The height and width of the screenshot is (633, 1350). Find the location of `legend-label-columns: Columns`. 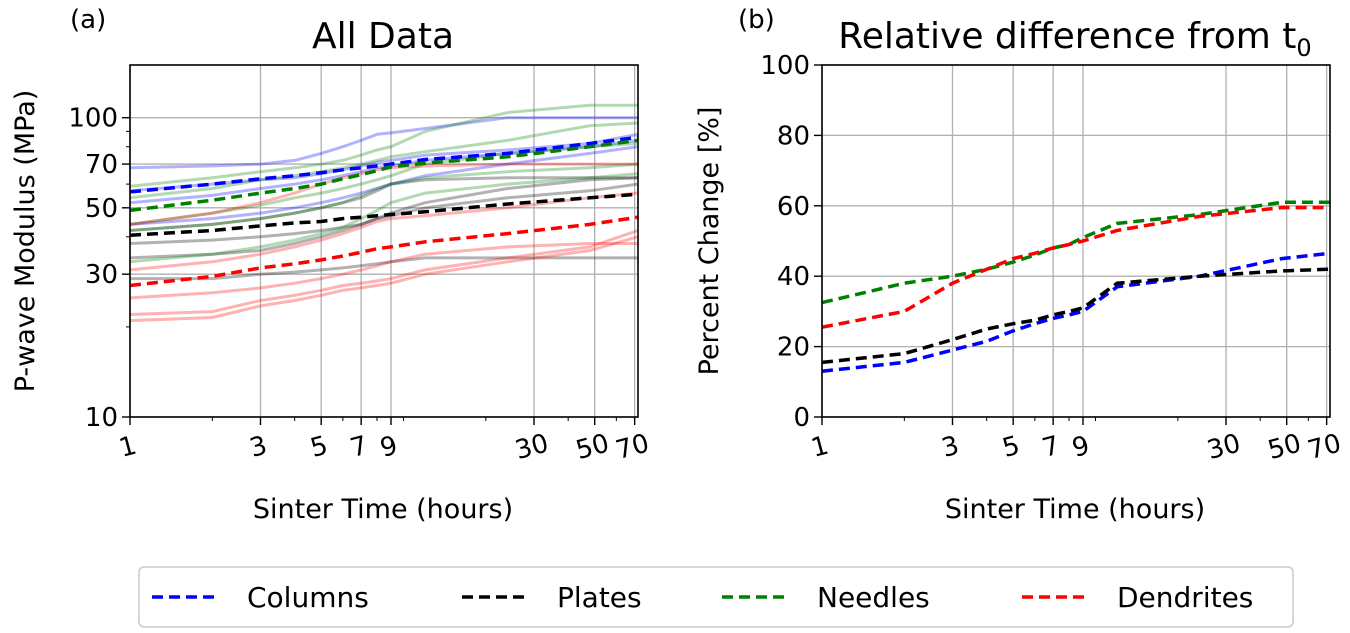

legend-label-columns: Columns is located at coordinates (308, 597).